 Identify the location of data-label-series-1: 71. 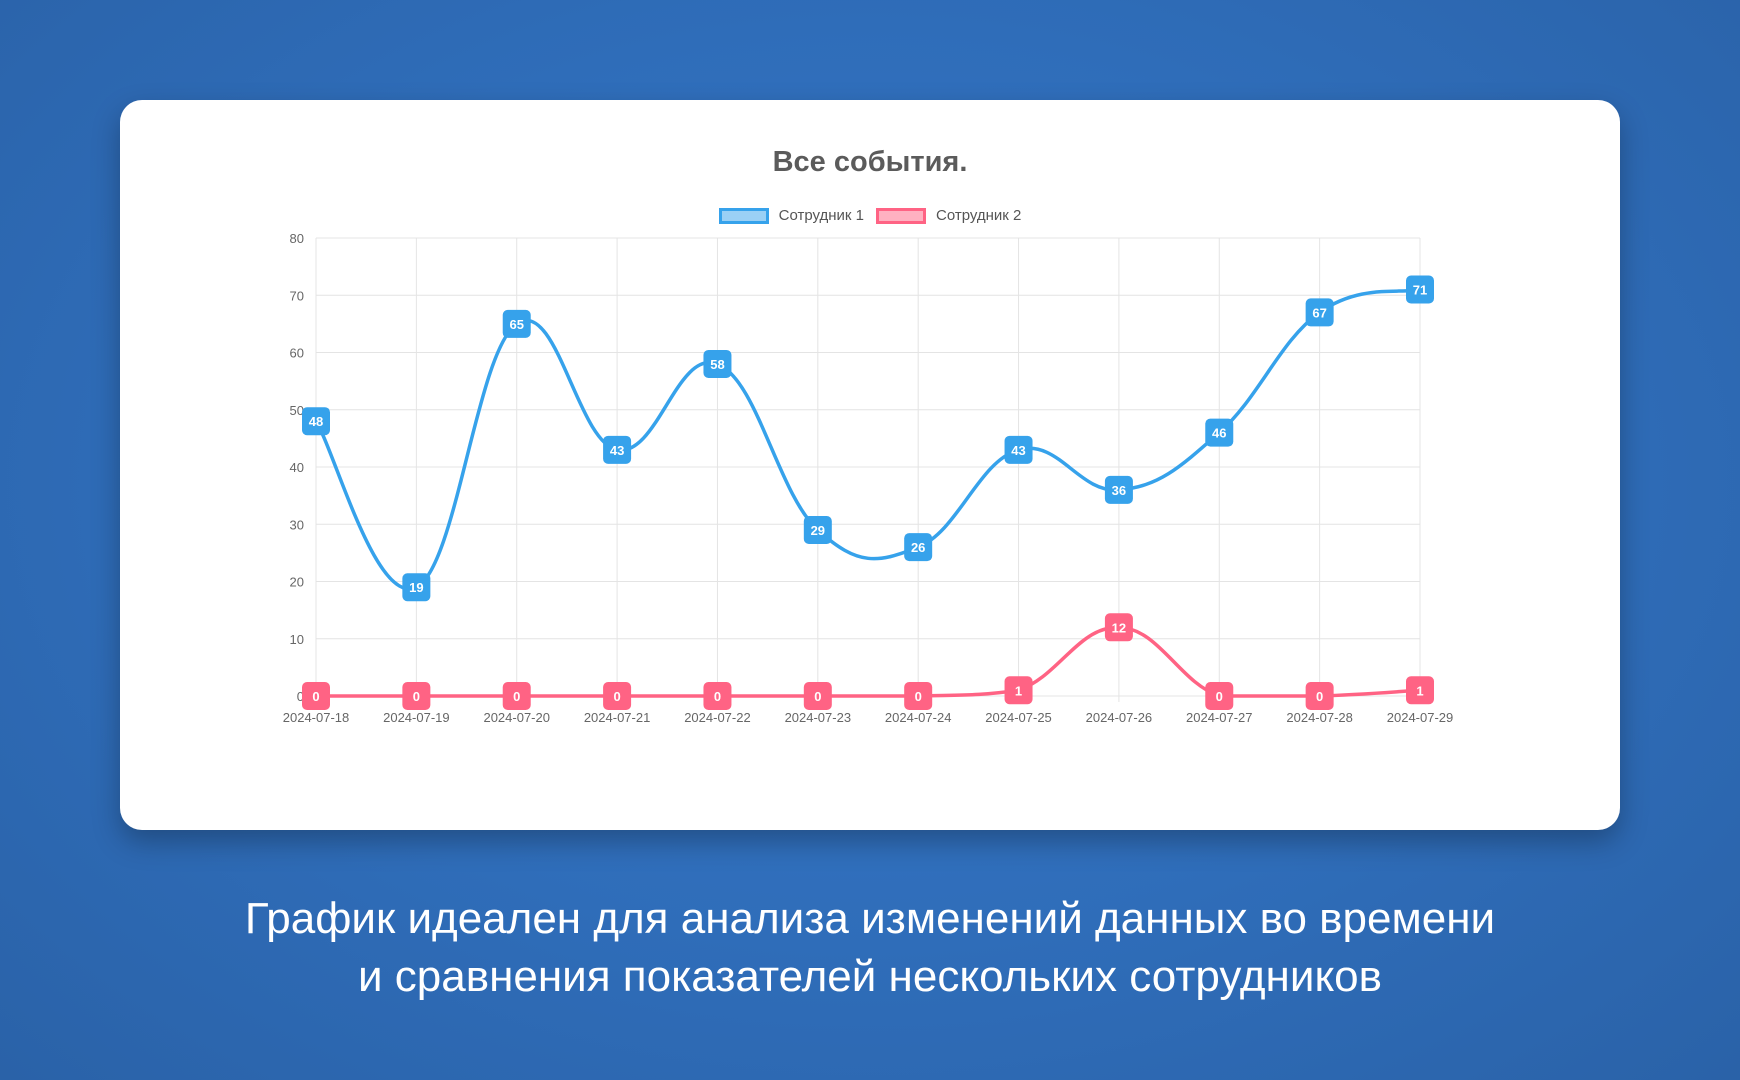
(1420, 290).